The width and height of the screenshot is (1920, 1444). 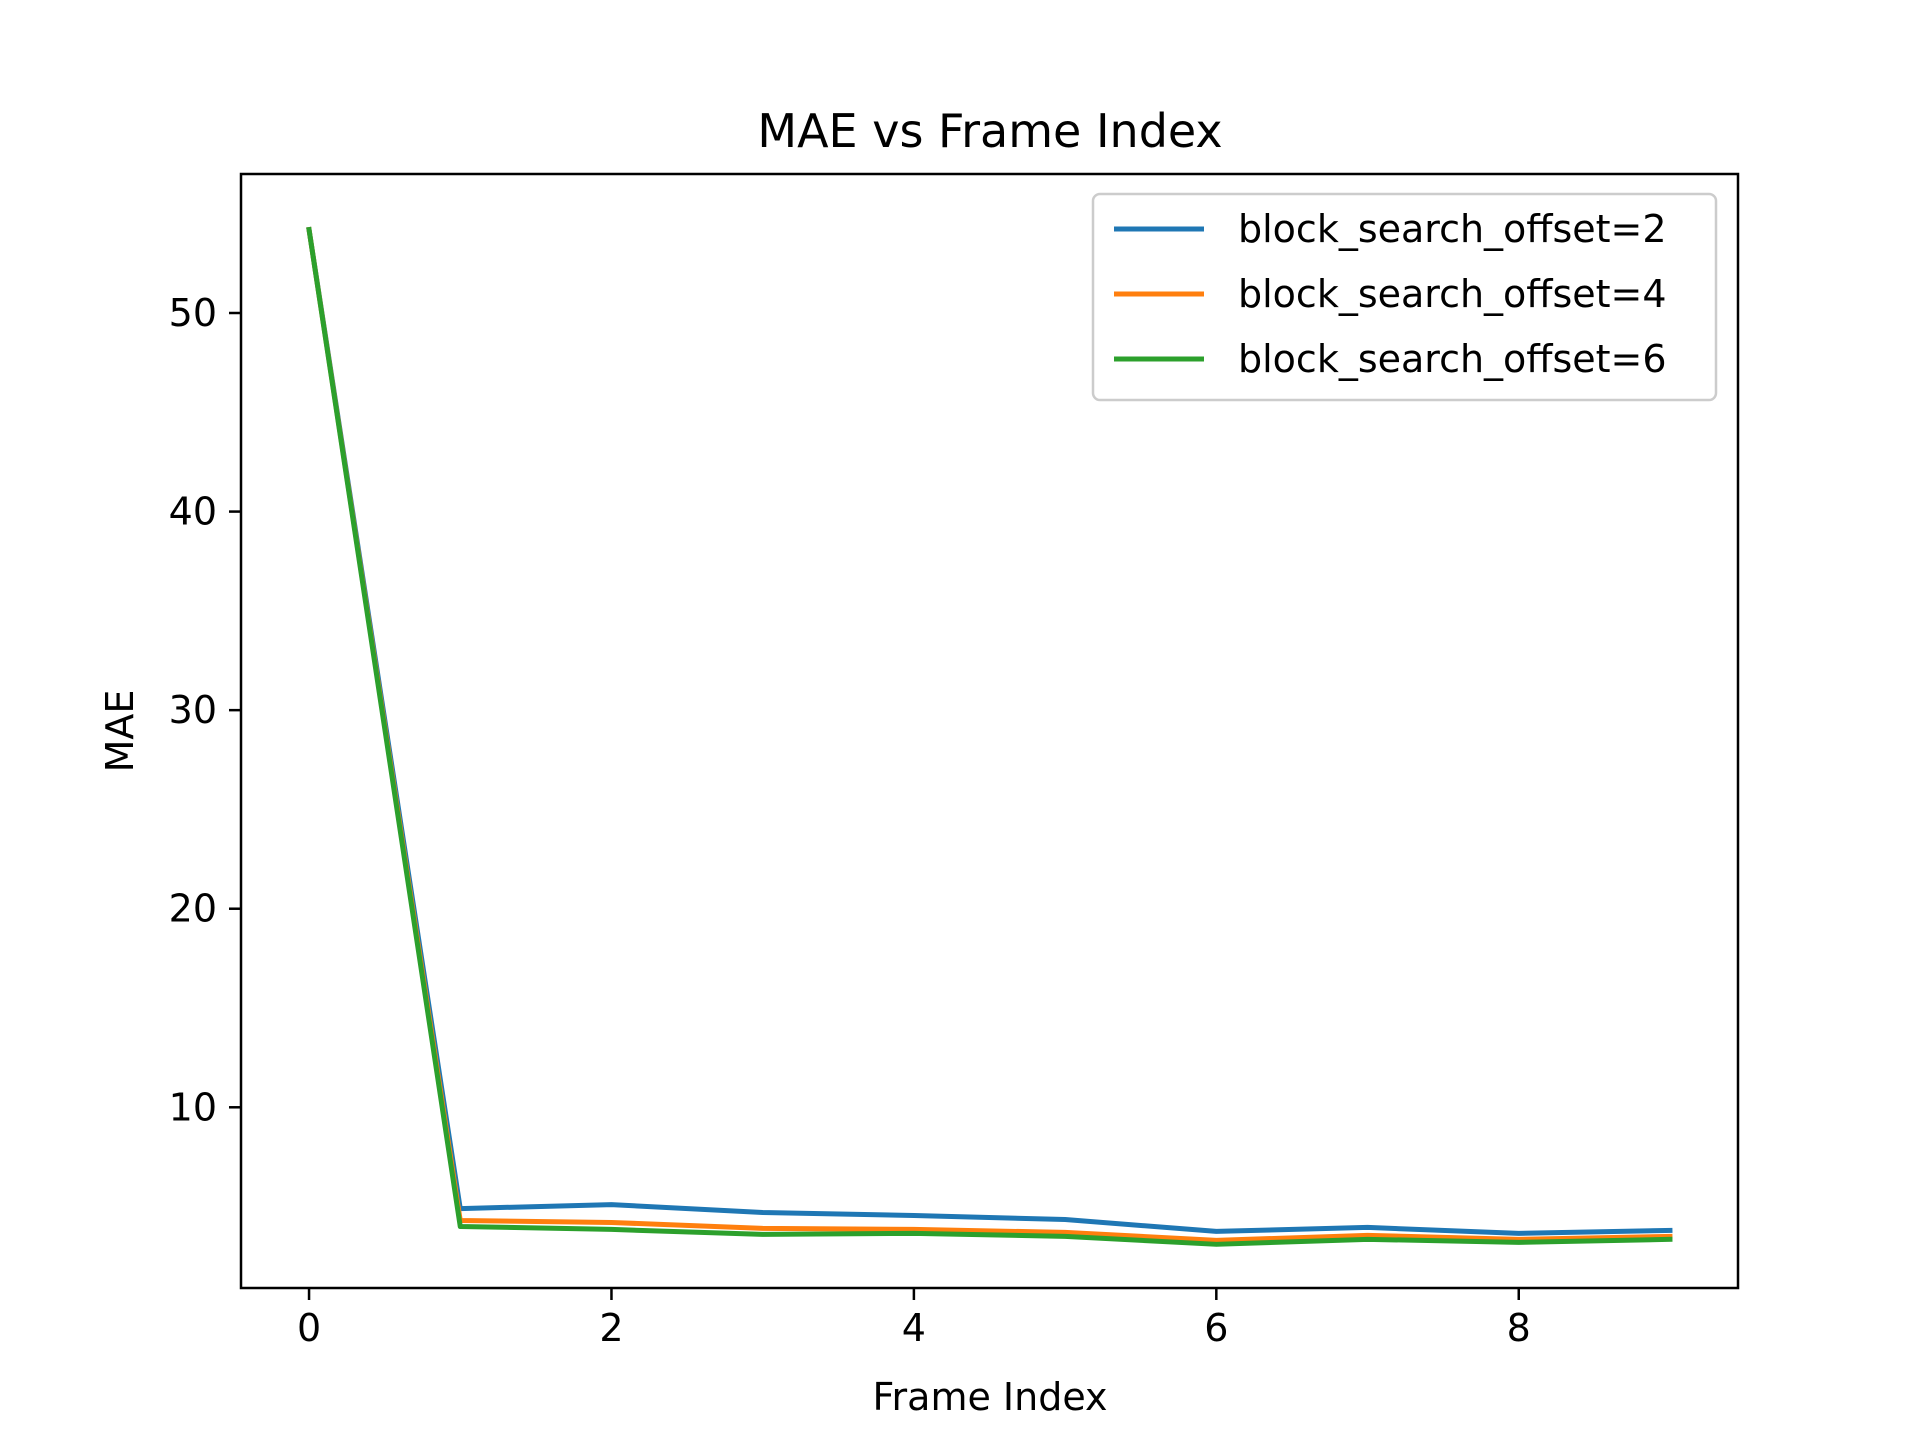 I want to click on x-axis: 0 2 4 6 8, so click(x=914, y=1319).